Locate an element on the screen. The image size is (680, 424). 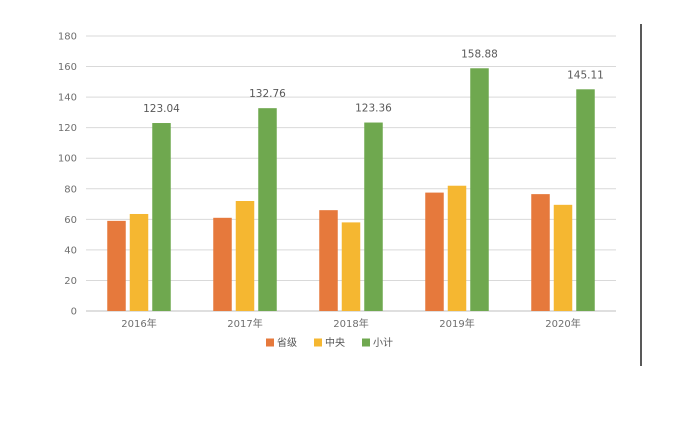
y-tick-label: 80 is located at coordinates (70, 189).